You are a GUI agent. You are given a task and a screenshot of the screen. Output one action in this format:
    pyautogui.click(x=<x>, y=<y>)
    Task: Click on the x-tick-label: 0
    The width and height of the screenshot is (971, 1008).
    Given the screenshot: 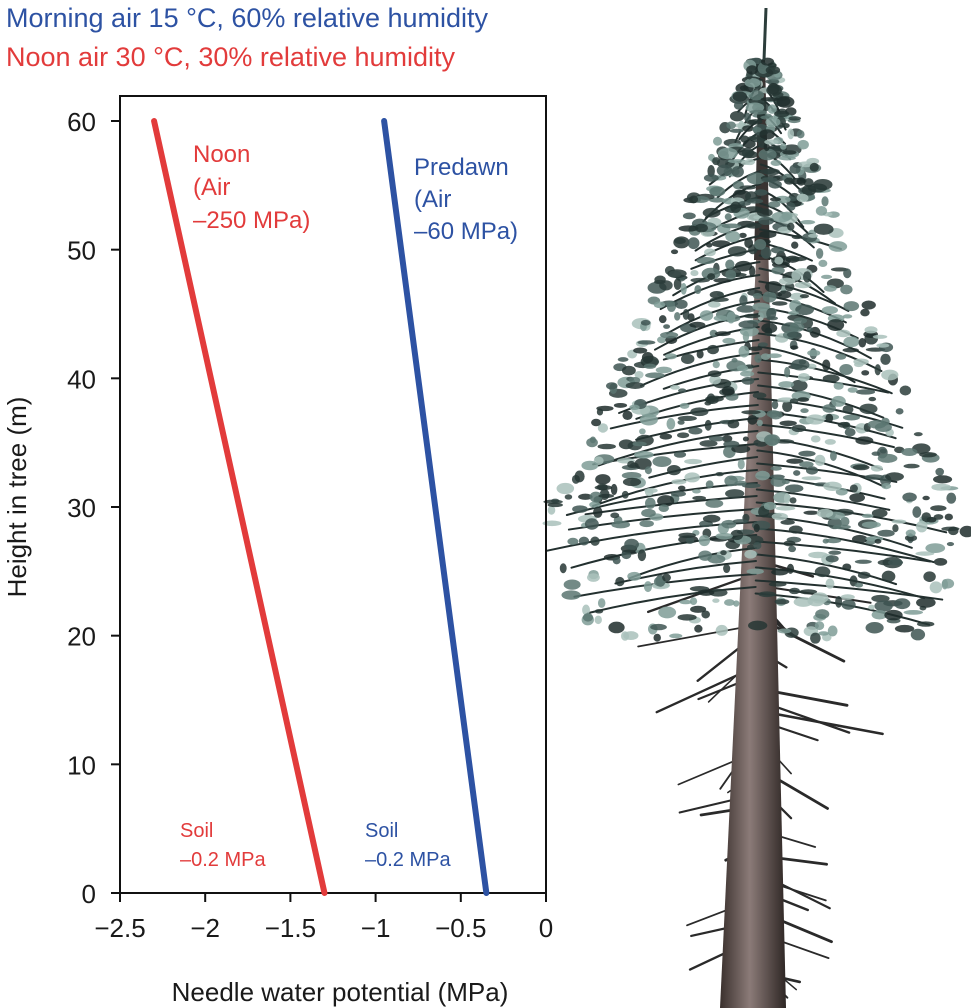 What is the action you would take?
    pyautogui.click(x=546, y=928)
    